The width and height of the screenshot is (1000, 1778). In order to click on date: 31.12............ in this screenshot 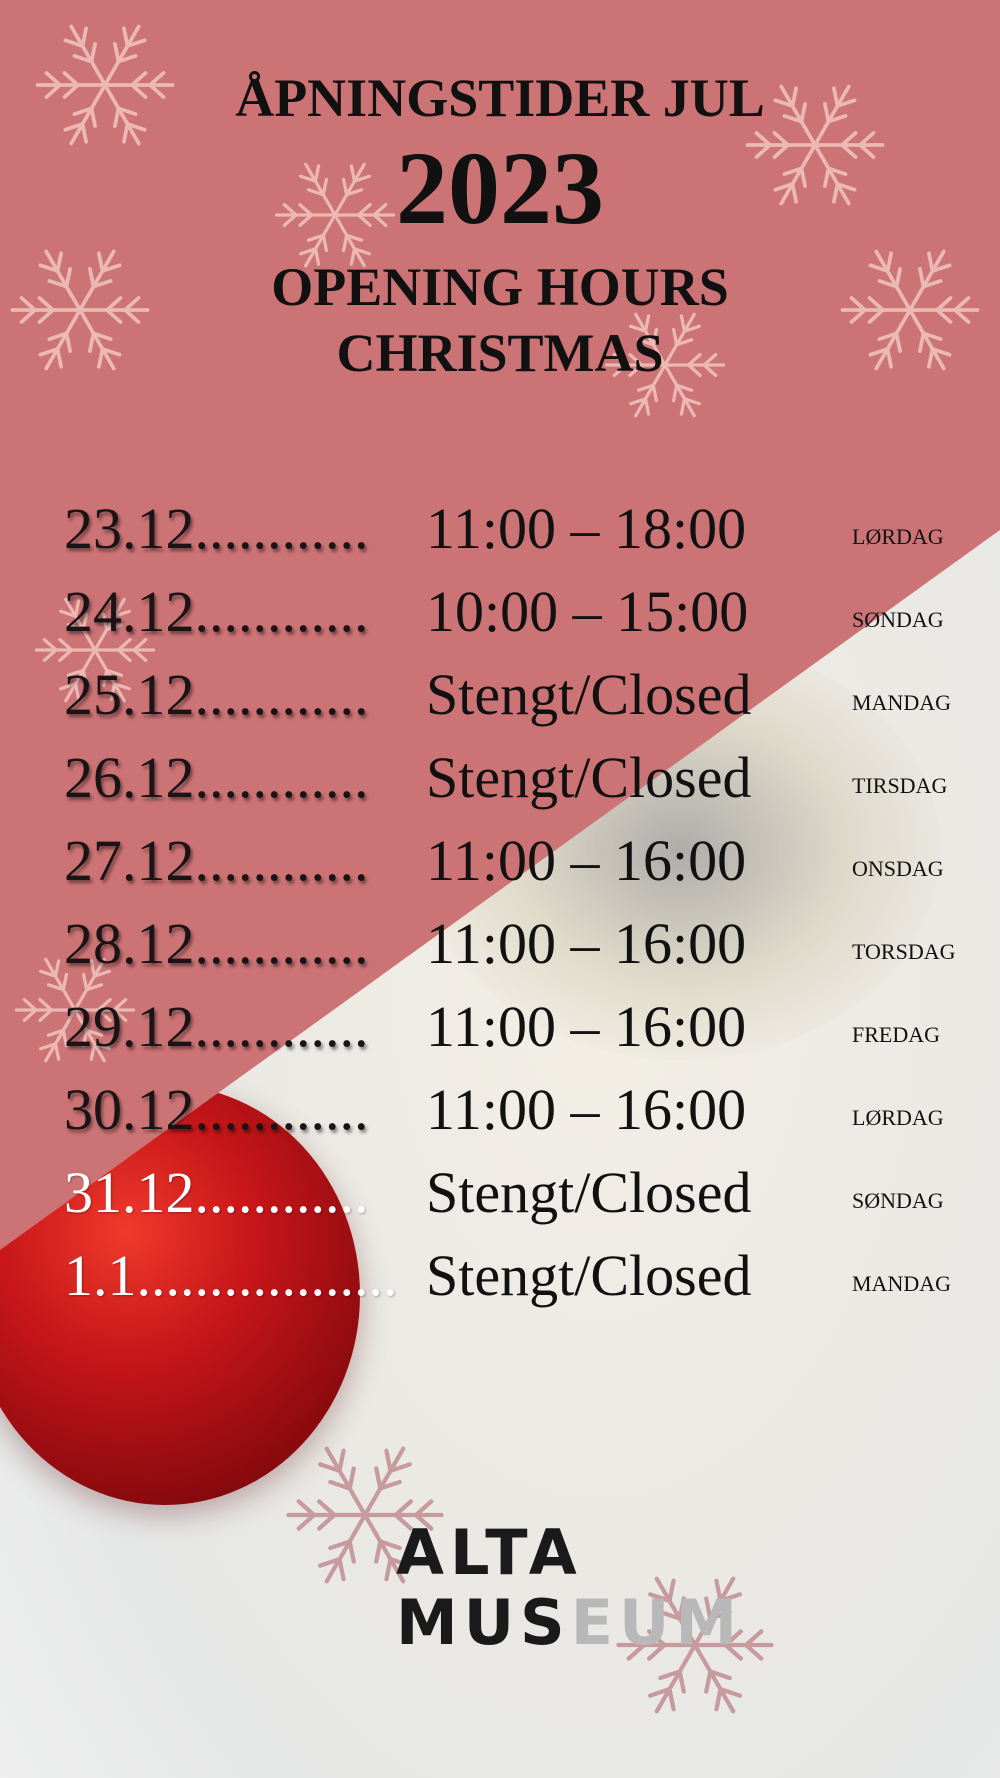, I will do `click(216, 1193)`.